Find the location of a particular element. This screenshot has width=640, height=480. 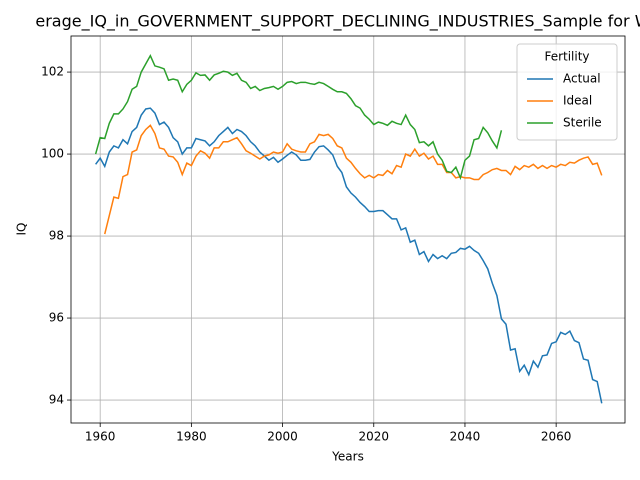

legend-label: Ideal is located at coordinates (577, 101).